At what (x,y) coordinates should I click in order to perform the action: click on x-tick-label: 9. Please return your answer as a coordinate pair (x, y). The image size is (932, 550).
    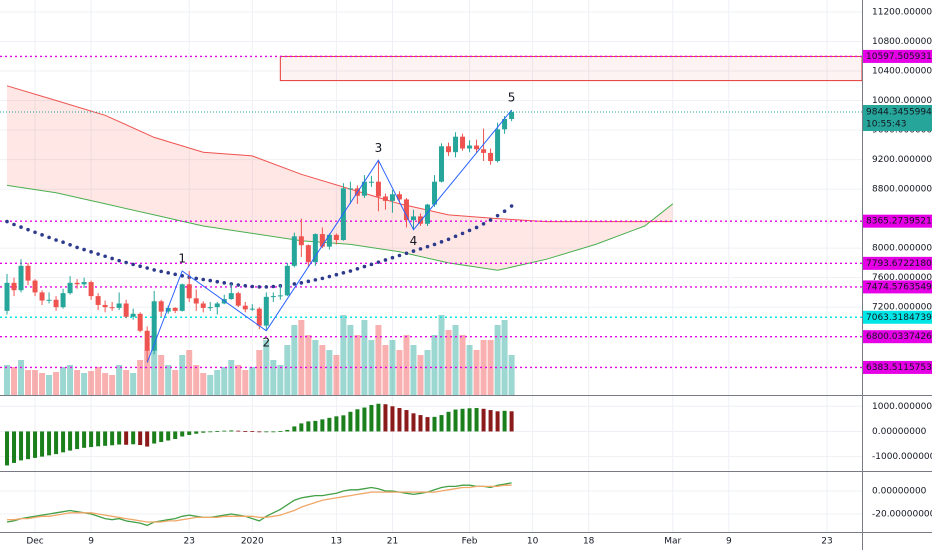
    Looking at the image, I should click on (91, 542).